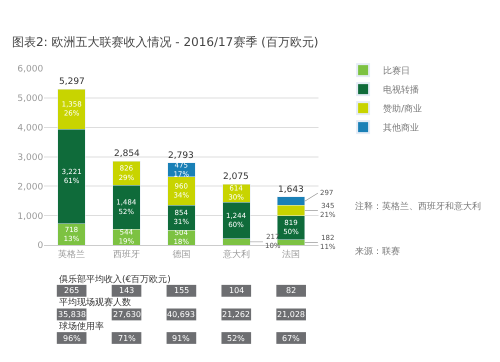 Image resolution: width=500 pixels, height=362 pixels. Describe the element at coordinates (291, 338) in the screenshot. I see `text: 67%` at that location.